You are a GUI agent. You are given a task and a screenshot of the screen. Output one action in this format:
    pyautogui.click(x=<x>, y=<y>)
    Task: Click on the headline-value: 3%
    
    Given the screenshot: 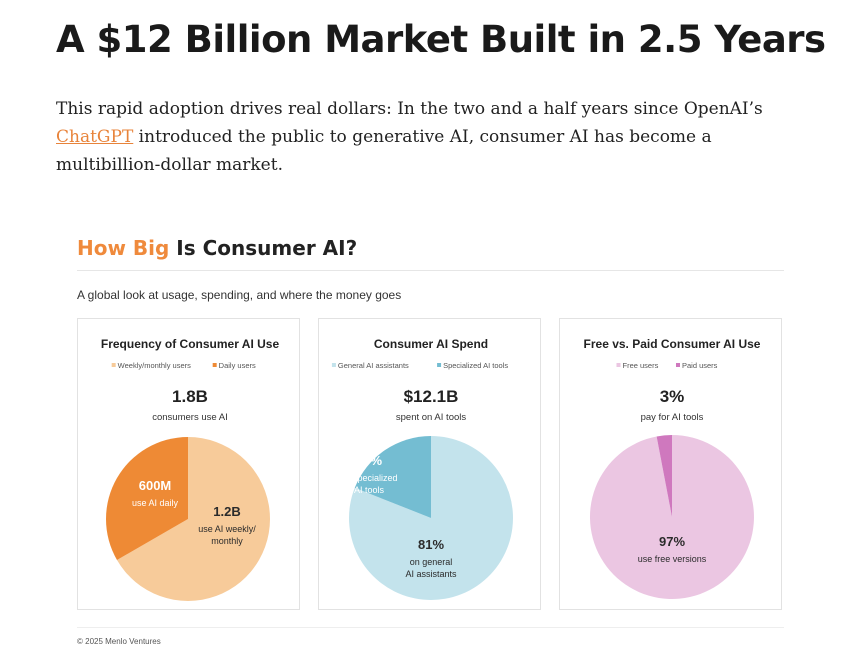 What is the action you would take?
    pyautogui.click(x=672, y=396)
    